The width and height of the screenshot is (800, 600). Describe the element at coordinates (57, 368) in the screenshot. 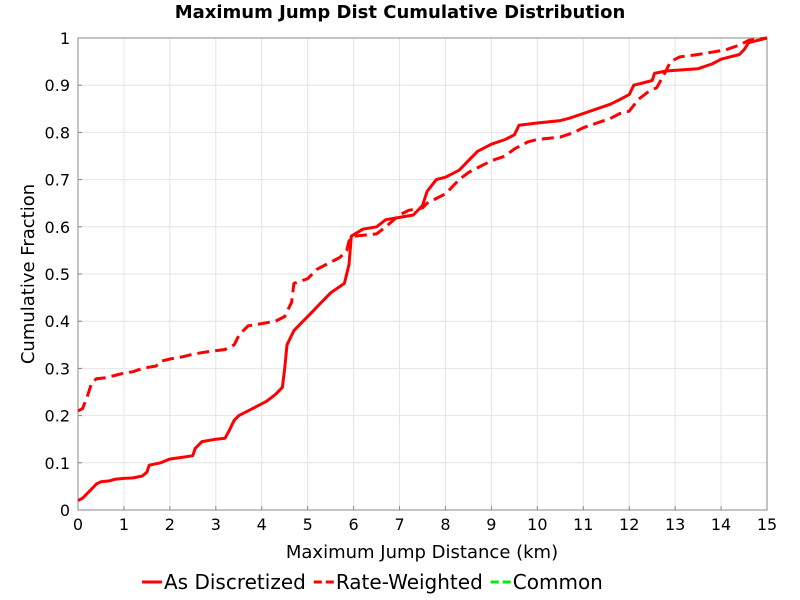

I see `y-tick-label: 0.3` at that location.